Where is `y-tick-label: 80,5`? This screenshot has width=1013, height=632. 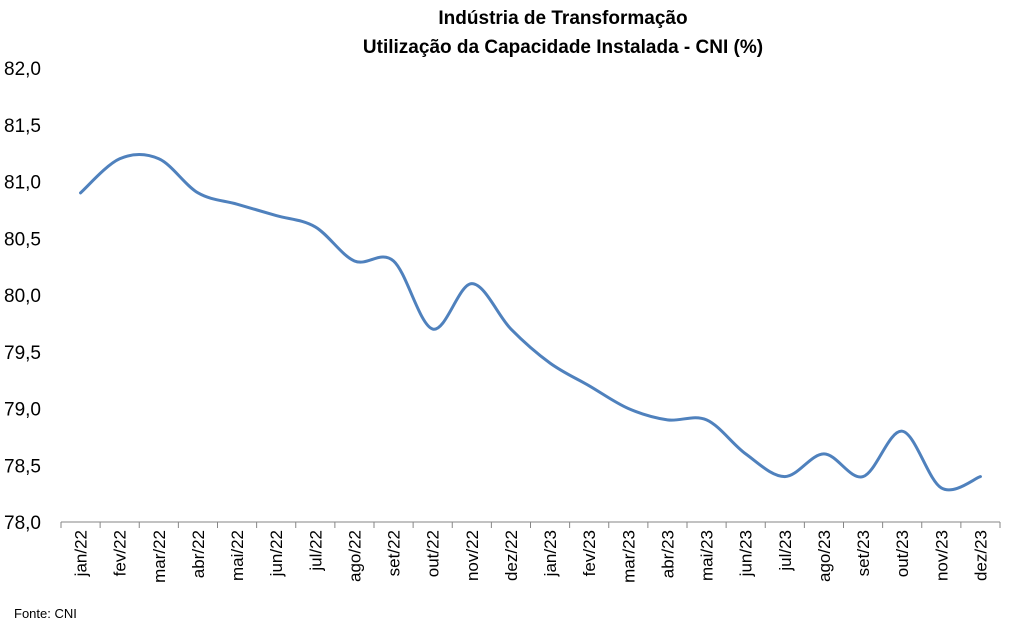
y-tick-label: 80,5 is located at coordinates (22, 239).